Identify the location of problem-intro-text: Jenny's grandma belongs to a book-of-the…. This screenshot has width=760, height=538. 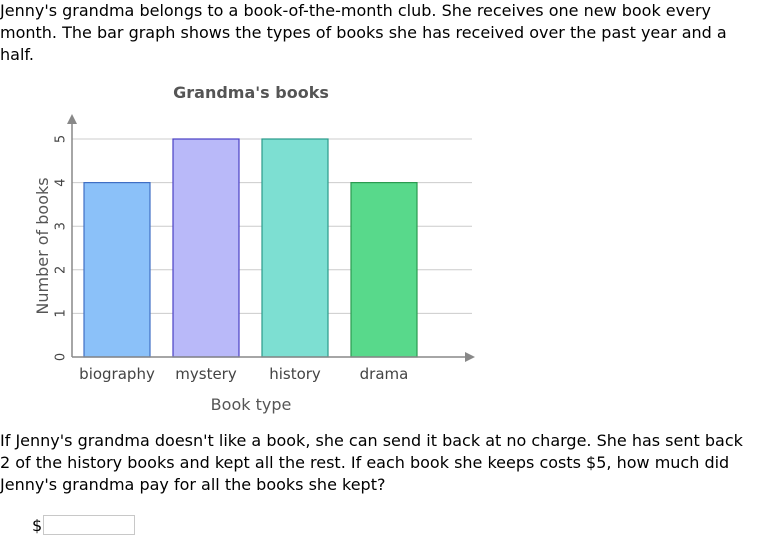
(363, 32).